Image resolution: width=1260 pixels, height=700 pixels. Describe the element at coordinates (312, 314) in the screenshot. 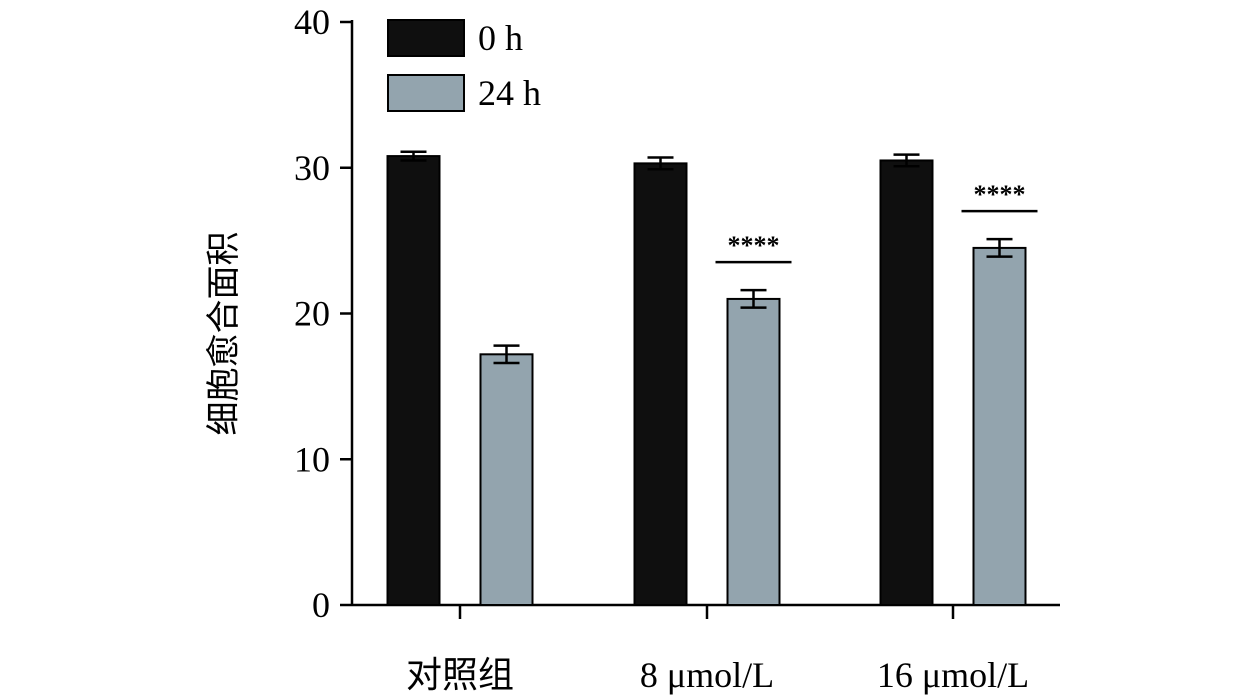

I see `y-tick-label: 20` at that location.